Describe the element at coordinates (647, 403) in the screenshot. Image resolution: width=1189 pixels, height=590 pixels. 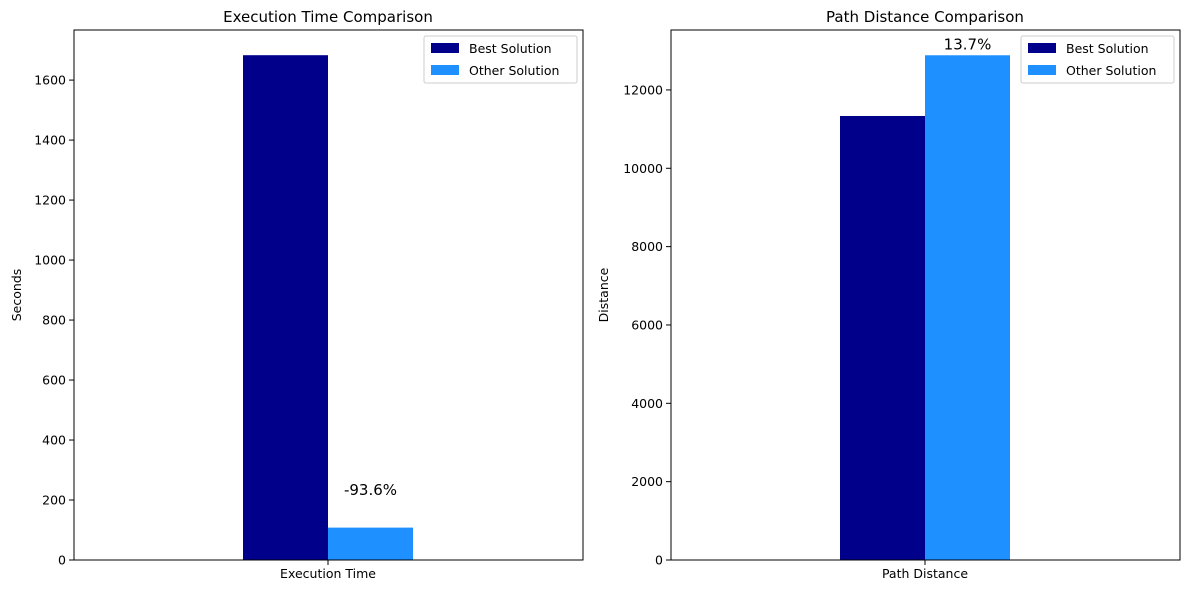
I see `y-tick-label: 4000` at that location.